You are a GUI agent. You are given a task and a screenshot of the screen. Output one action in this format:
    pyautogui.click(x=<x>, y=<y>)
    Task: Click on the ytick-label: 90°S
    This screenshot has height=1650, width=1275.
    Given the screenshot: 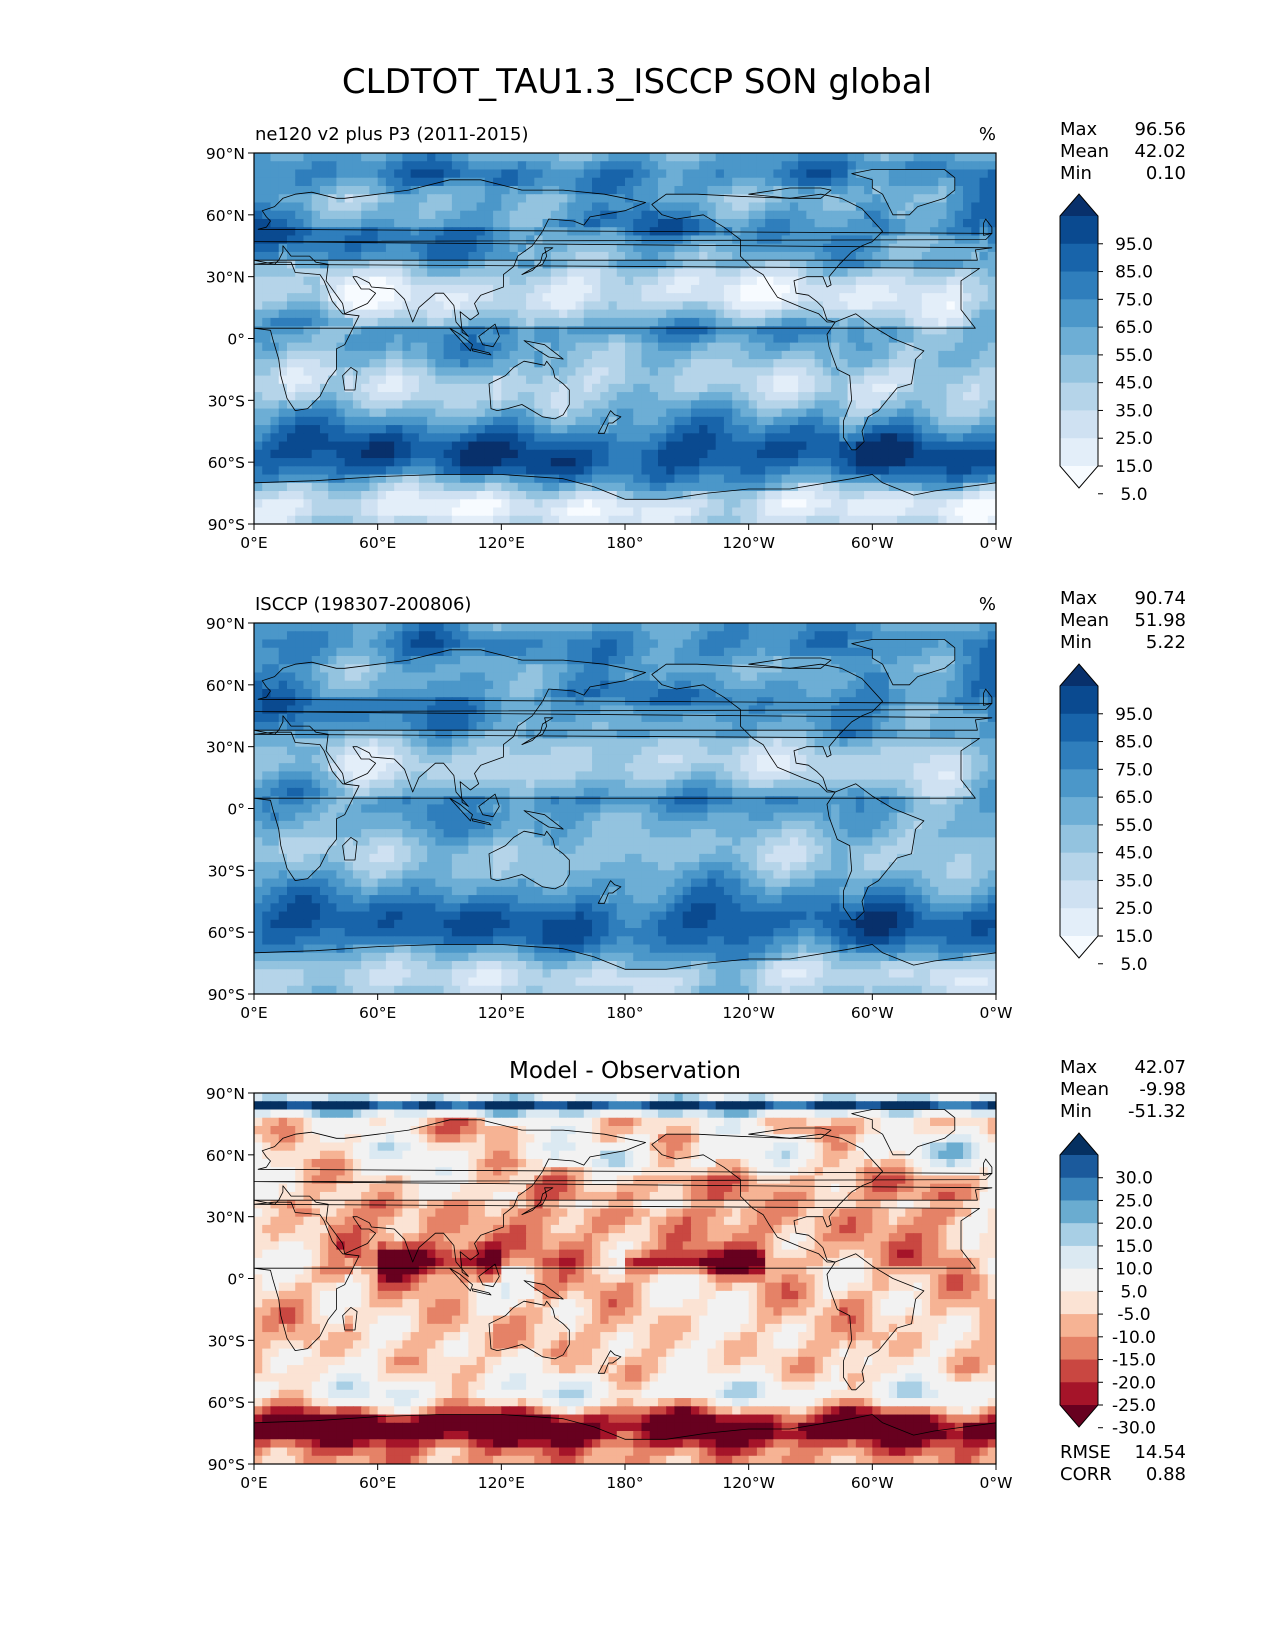 What is the action you would take?
    pyautogui.click(x=226, y=525)
    